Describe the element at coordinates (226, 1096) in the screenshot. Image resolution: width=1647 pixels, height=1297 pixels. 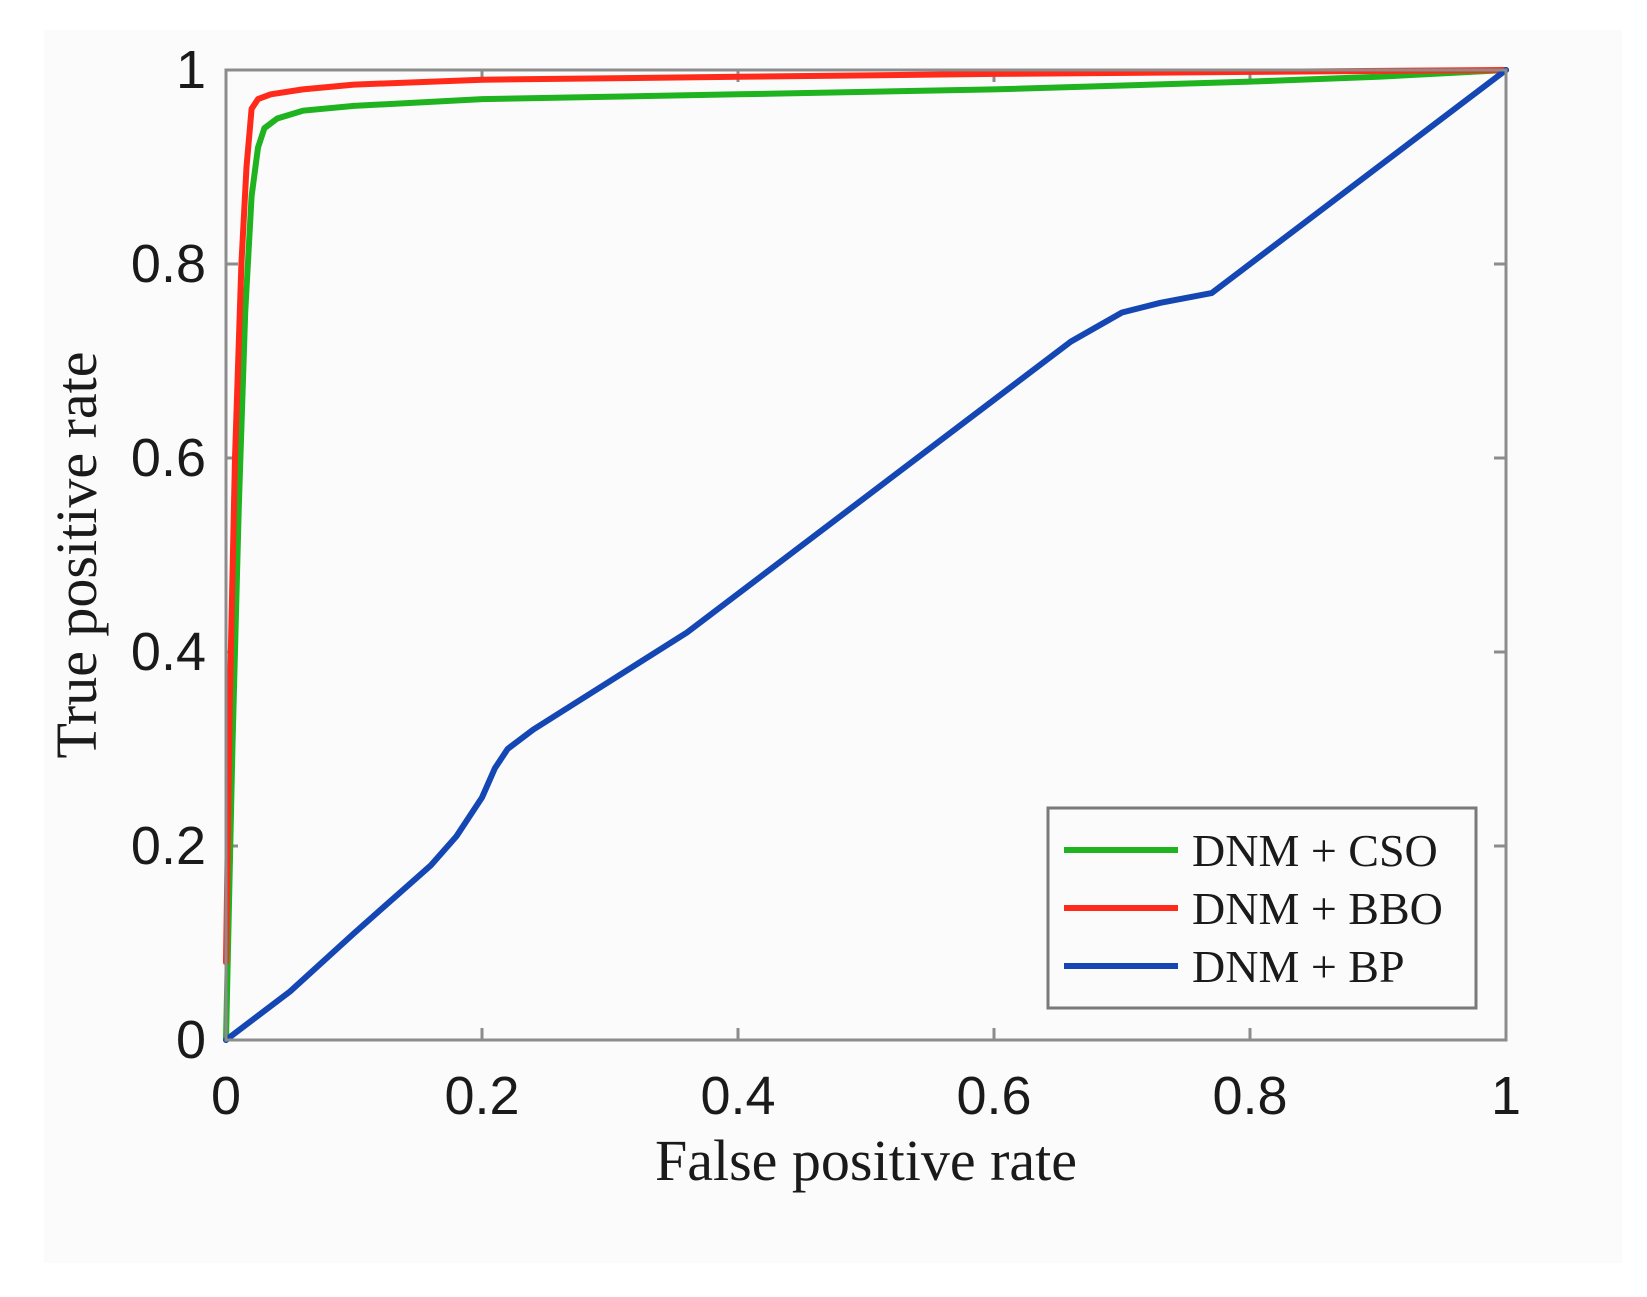
I see `x-tick-label: 0` at that location.